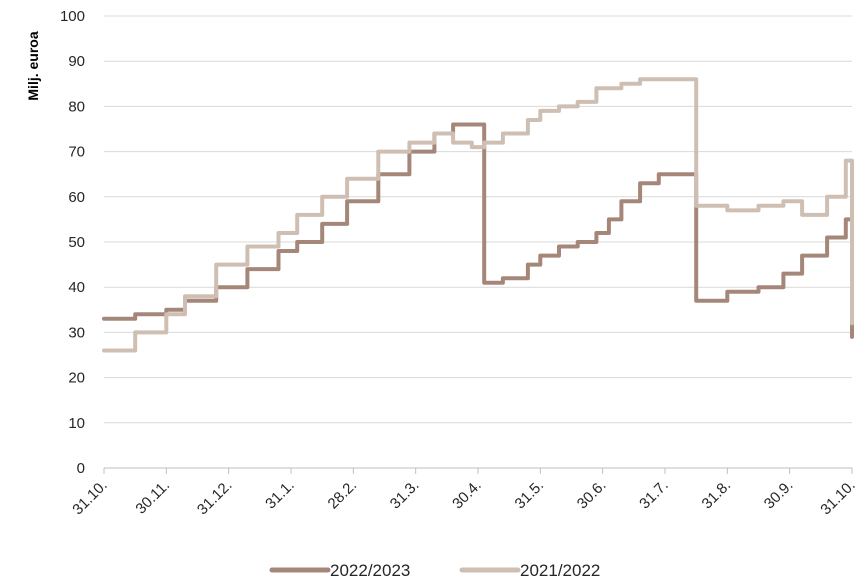  I want to click on y-tick-label-30: 30, so click(76, 332).